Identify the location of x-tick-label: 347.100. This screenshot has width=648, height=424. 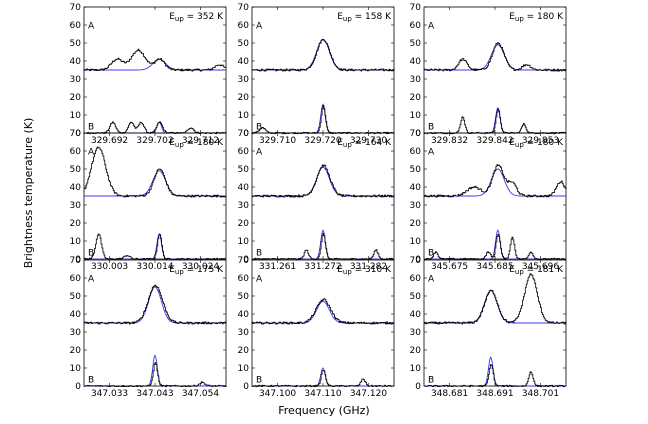
(277, 394).